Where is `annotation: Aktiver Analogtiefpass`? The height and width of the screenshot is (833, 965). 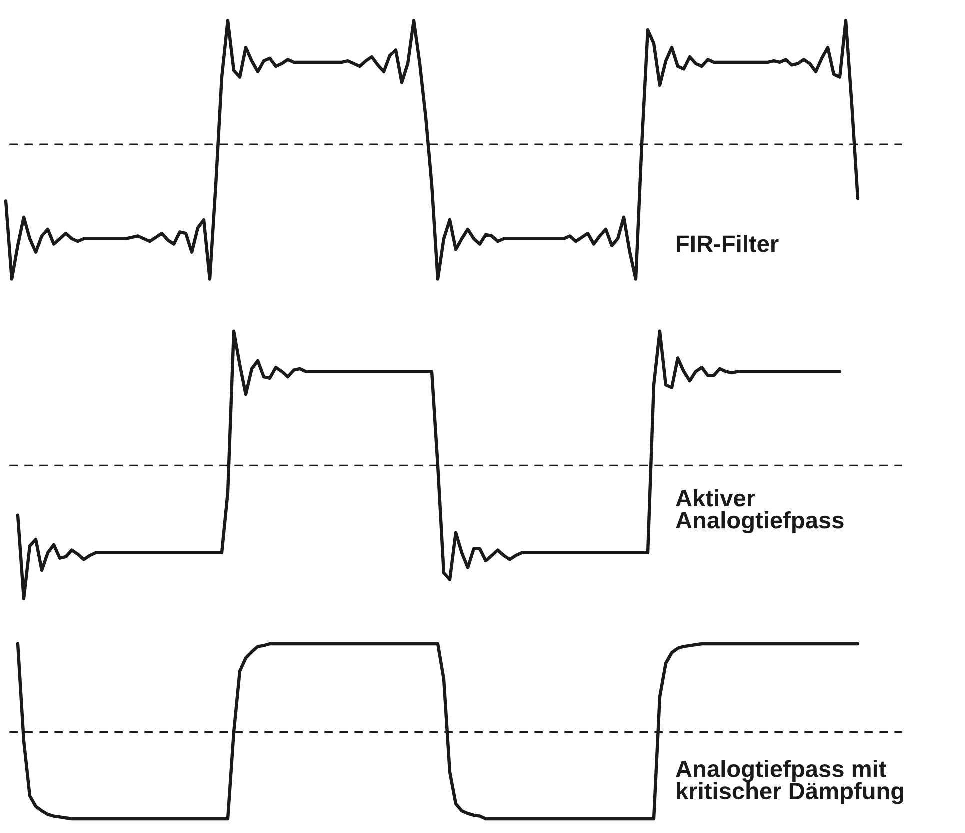 annotation: Aktiver Analogtiefpass is located at coordinates (760, 511).